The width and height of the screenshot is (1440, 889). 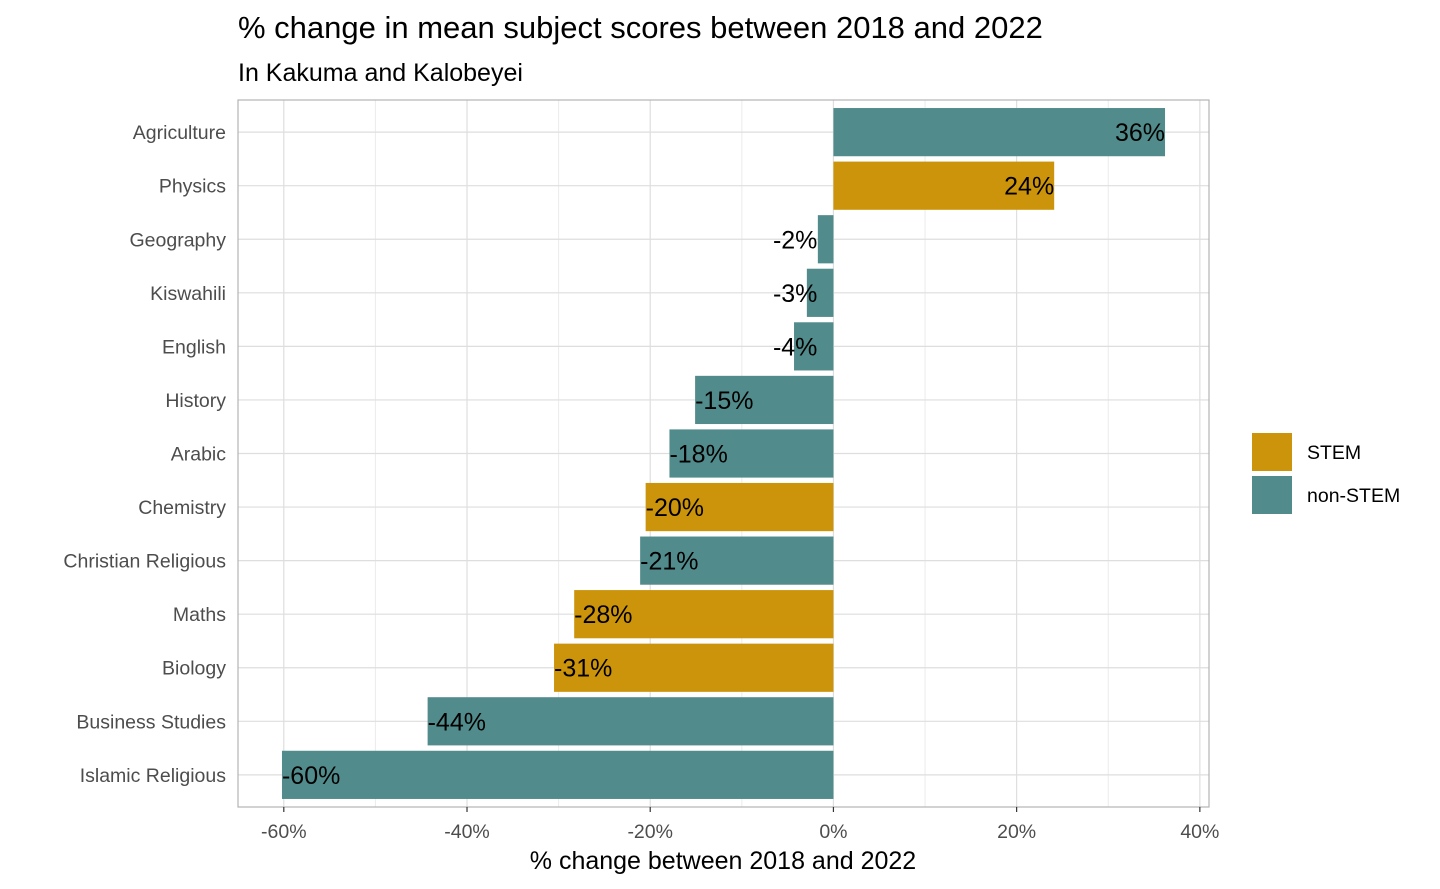 What do you see at coordinates (795, 347) in the screenshot?
I see `data-label: -4%` at bounding box center [795, 347].